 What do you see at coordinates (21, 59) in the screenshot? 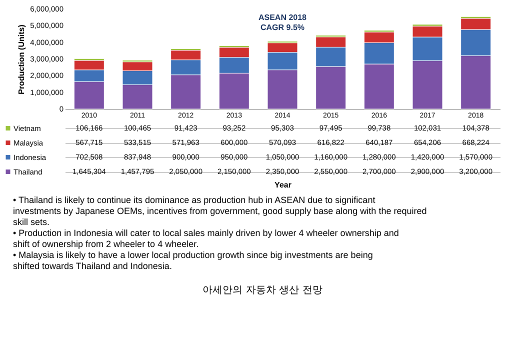
I see `y-axis-title: Production (Units)` at bounding box center [21, 59].